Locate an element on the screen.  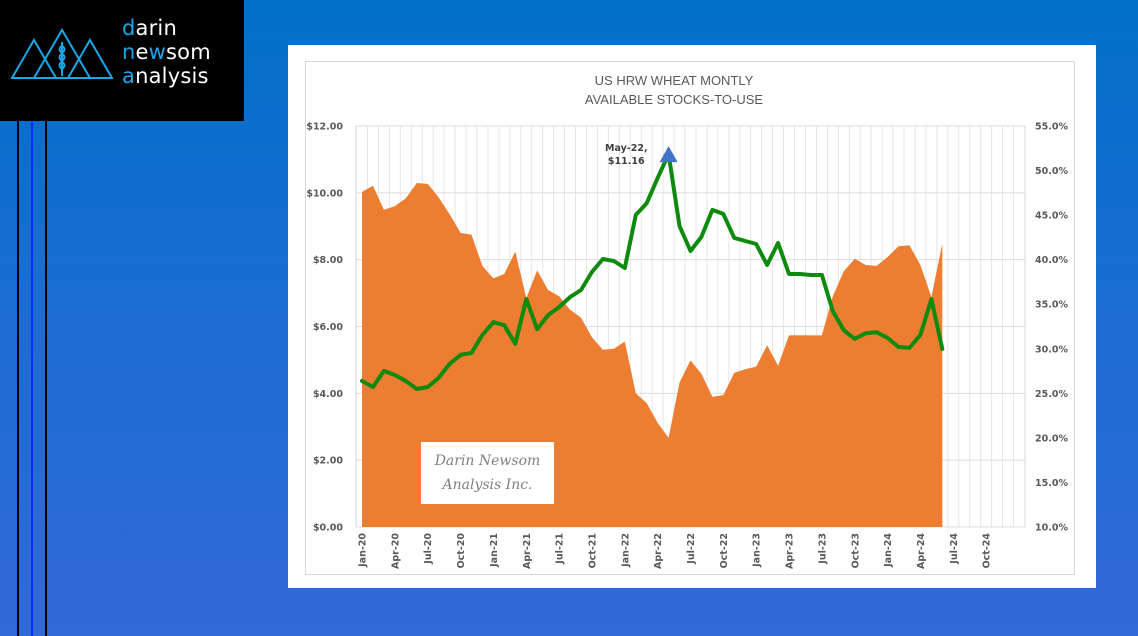
x-axis-tick-label: Oct-24 is located at coordinates (987, 551).